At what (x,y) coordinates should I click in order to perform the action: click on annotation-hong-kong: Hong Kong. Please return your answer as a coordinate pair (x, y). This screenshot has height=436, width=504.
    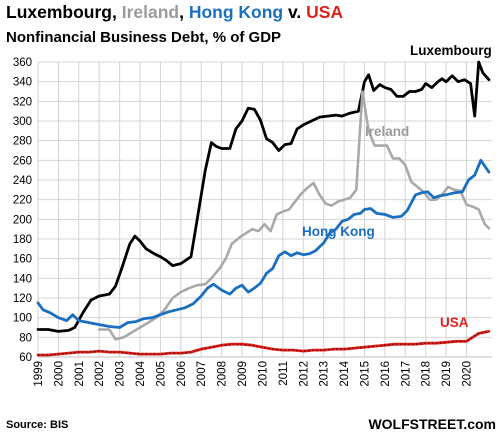
    Looking at the image, I should click on (338, 231).